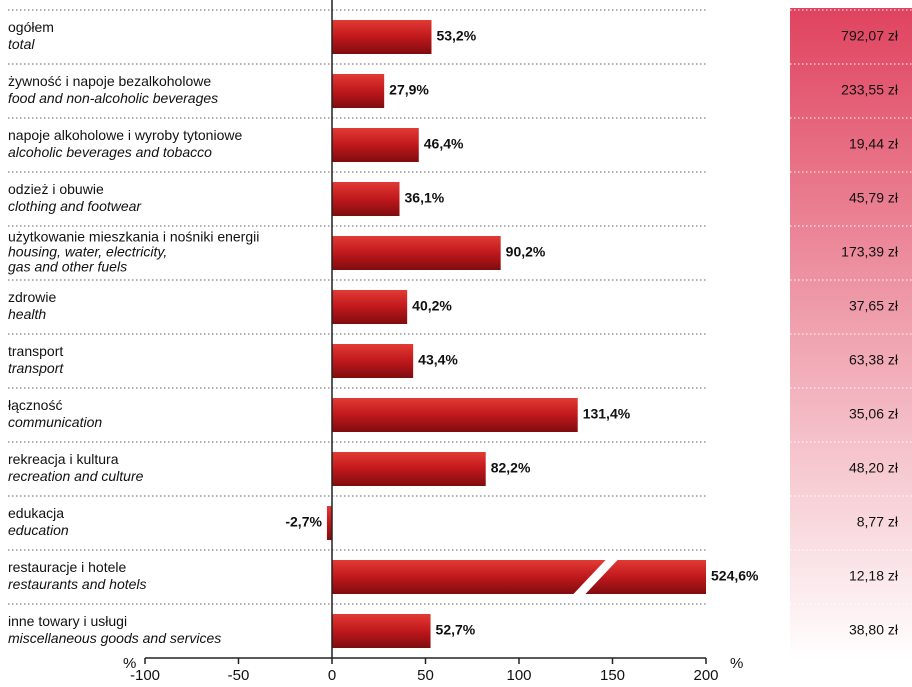  What do you see at coordinates (110, 152) in the screenshot?
I see `category-label-en: alcoholic beverages and tobacco` at bounding box center [110, 152].